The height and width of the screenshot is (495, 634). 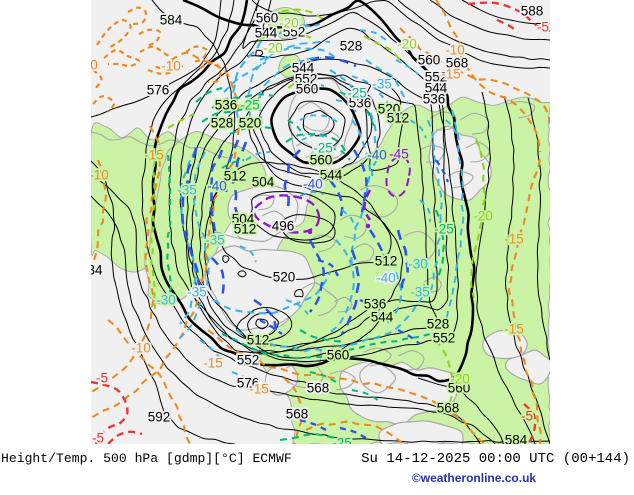 What do you see at coordinates (532, 11) in the screenshot?
I see `svg-text: 588` at bounding box center [532, 11].